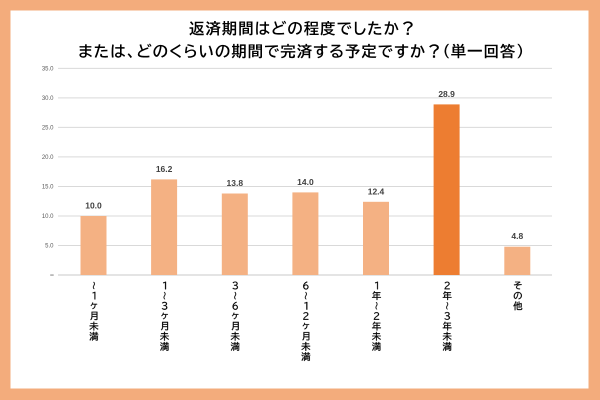 The image size is (600, 400). I want to click on svg-text: 13.8, so click(235, 183).